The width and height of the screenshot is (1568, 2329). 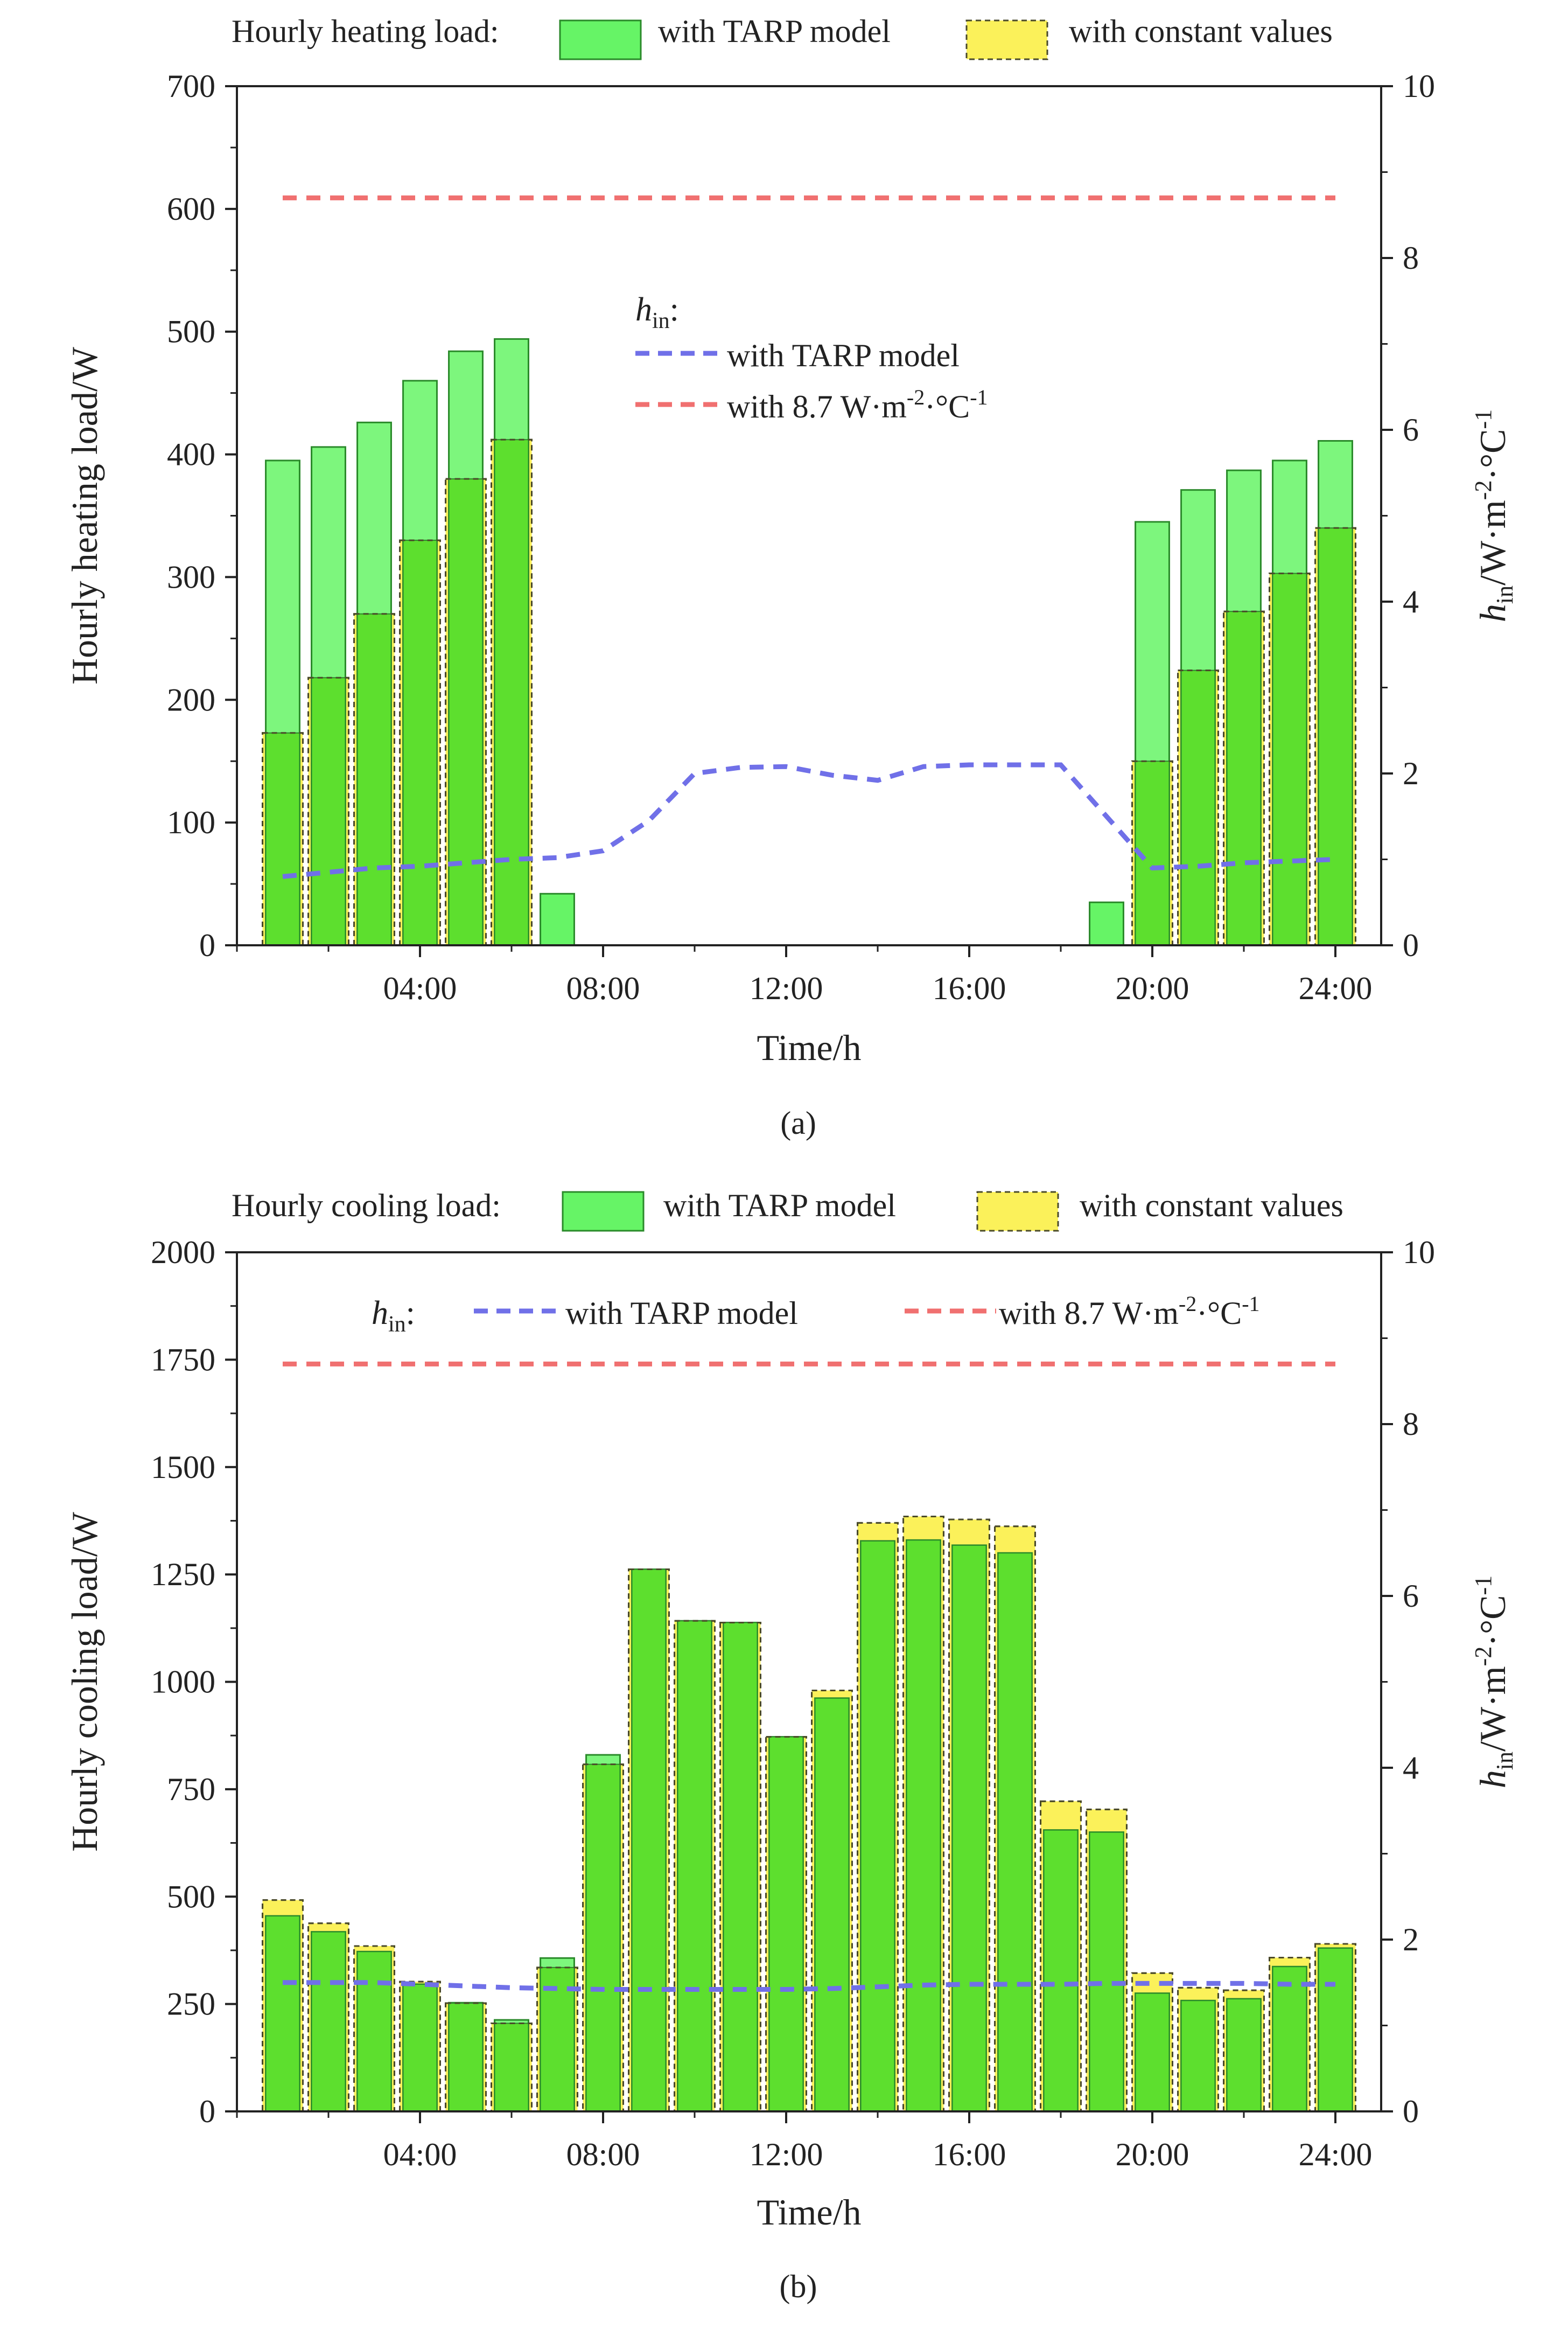 What do you see at coordinates (191, 2004) in the screenshot?
I see `ytick-label: 250` at bounding box center [191, 2004].